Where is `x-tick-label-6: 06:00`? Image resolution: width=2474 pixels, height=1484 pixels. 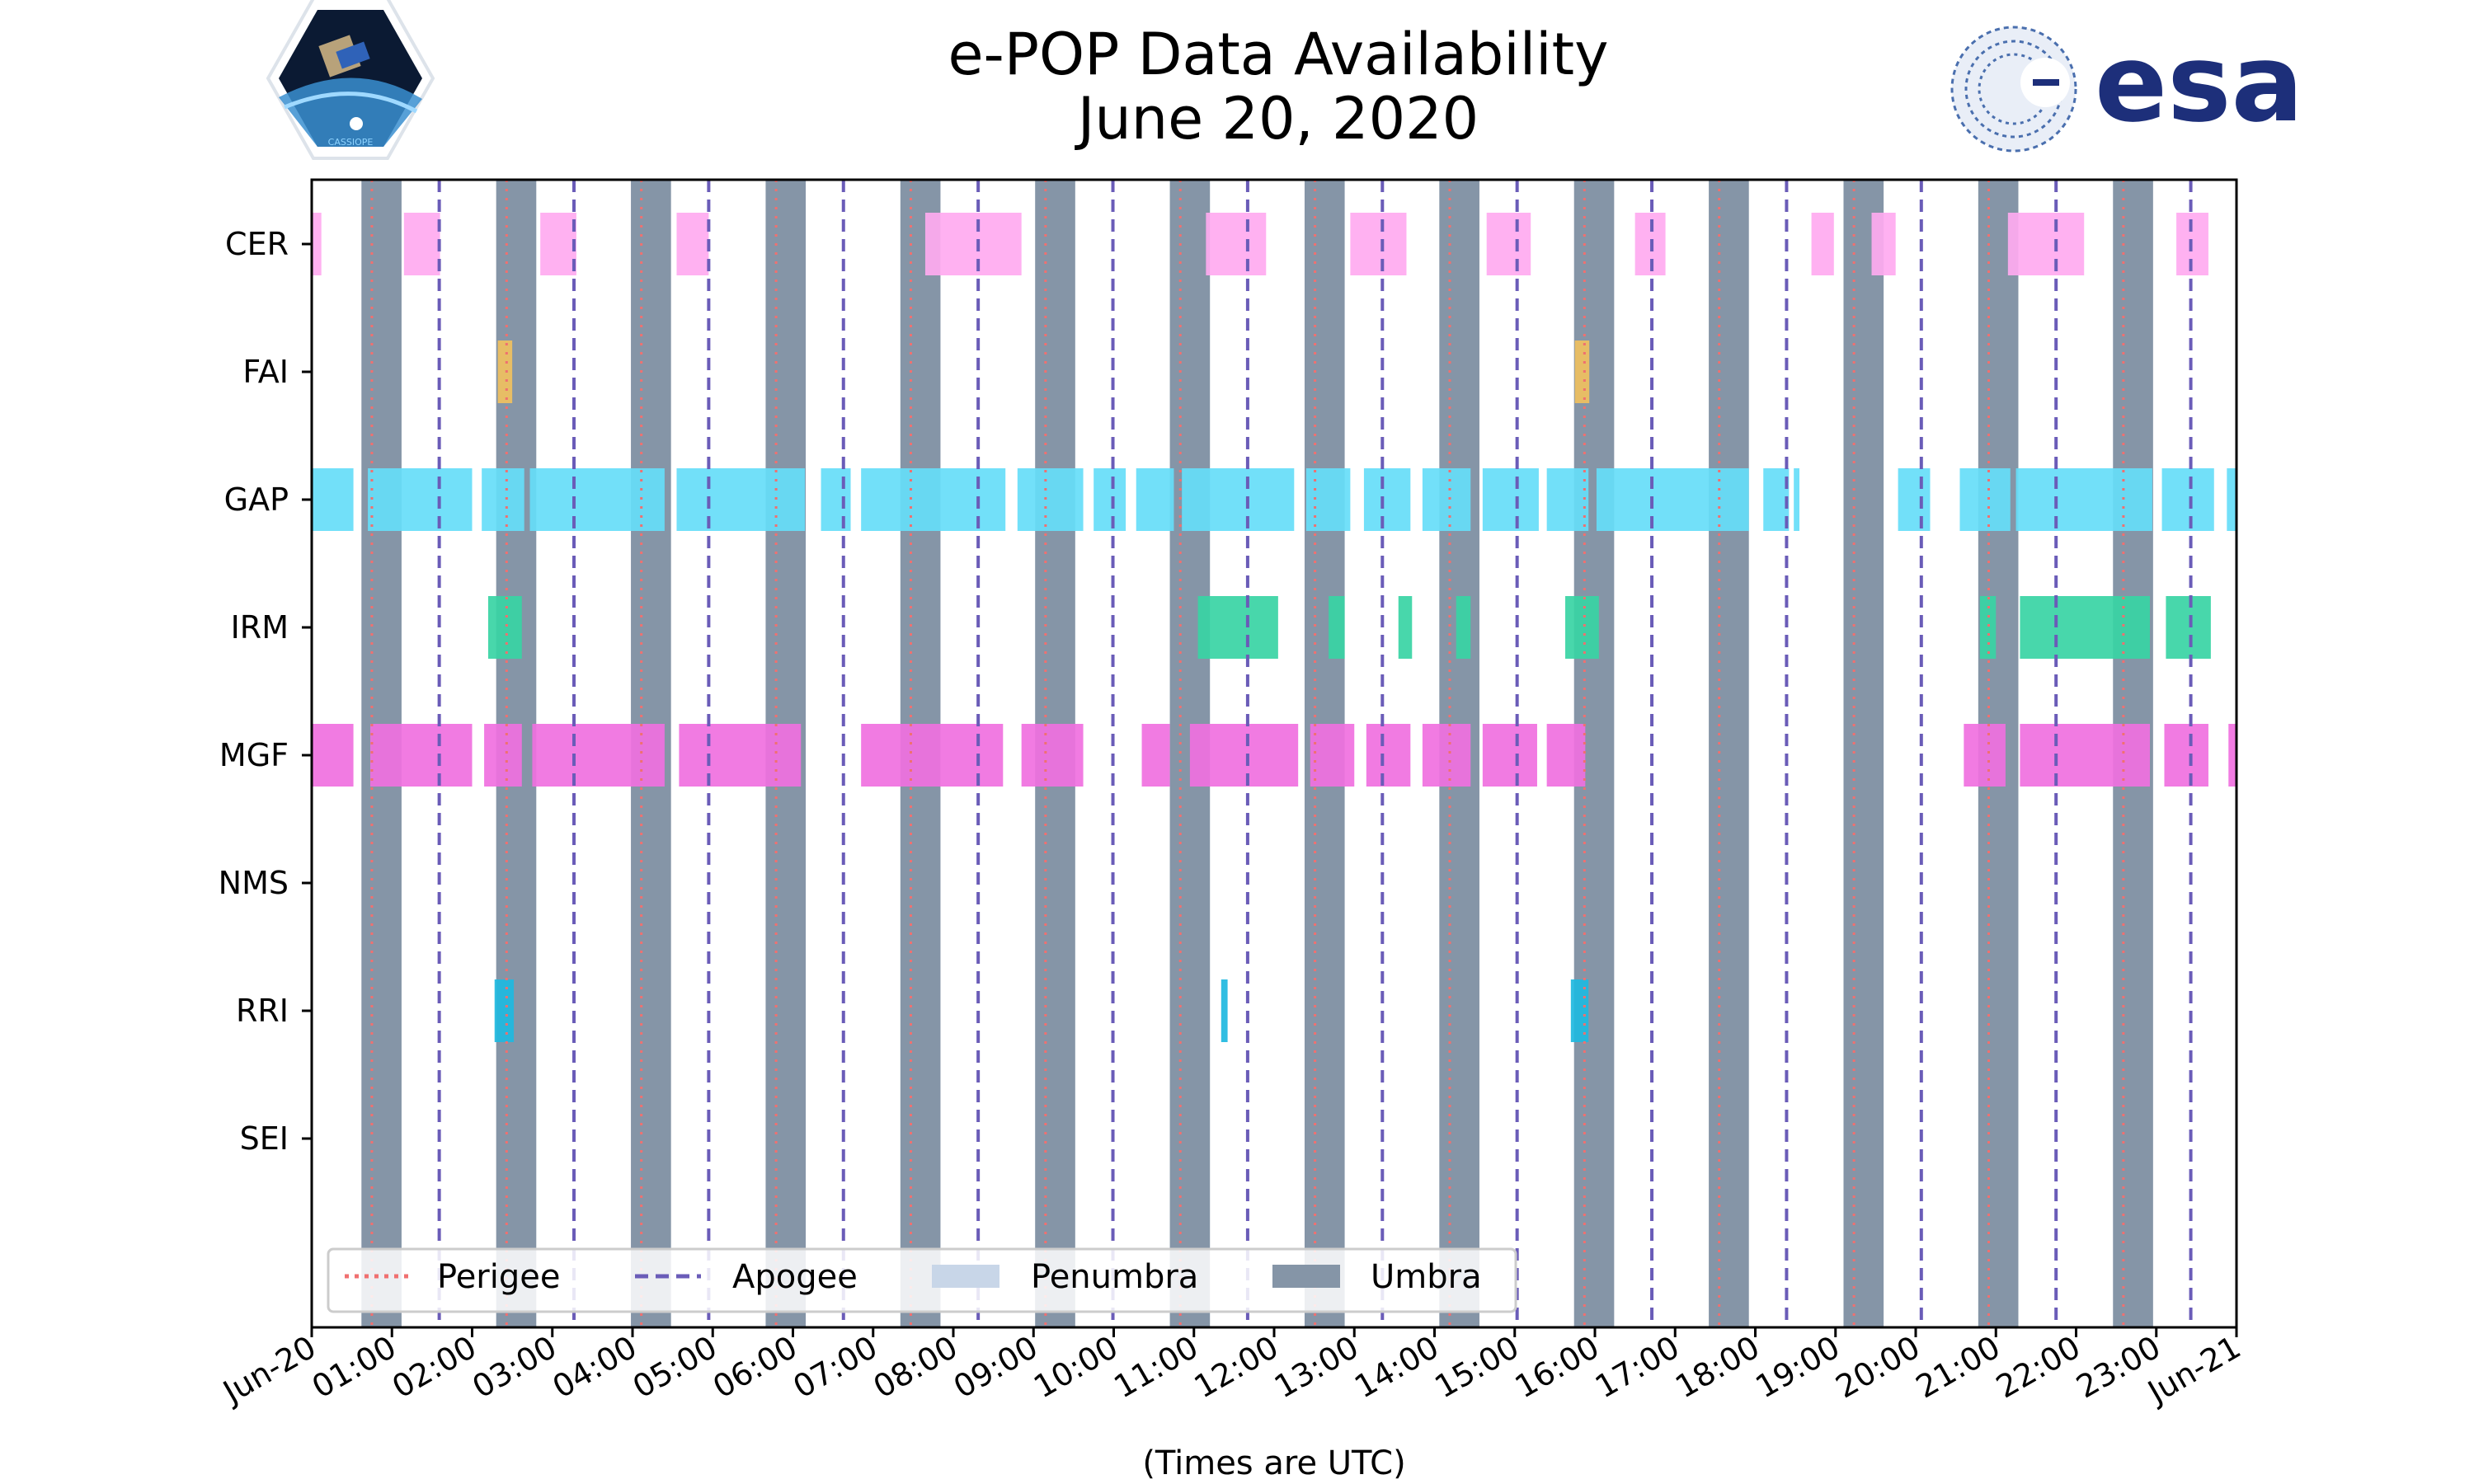 x-tick-label-6: 06:00 is located at coordinates (755, 1367).